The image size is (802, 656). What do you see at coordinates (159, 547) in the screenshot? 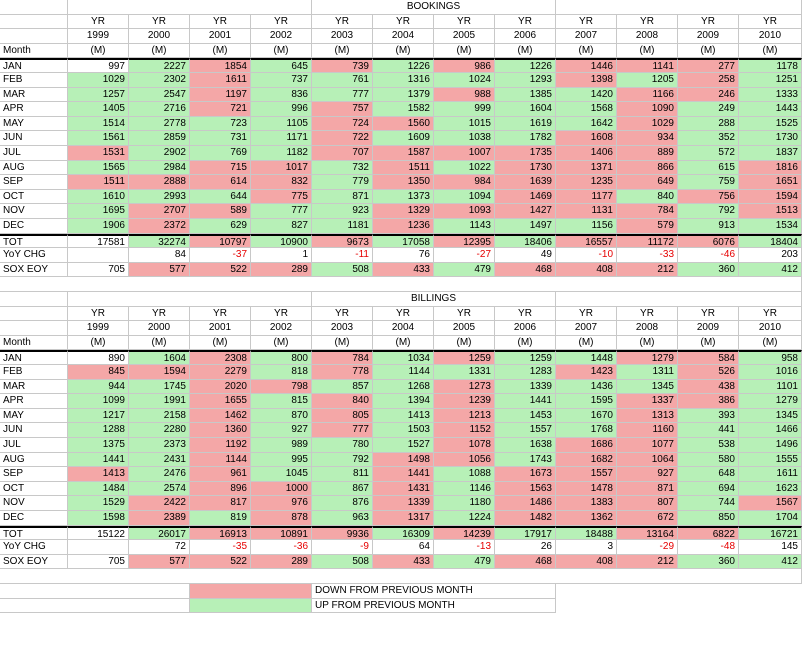
I see `billings-value-cell: 72` at bounding box center [159, 547].